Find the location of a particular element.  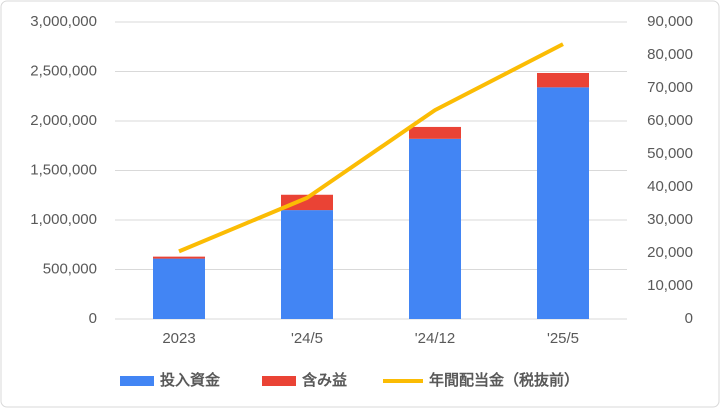

y2-tick-label: 70,000 is located at coordinates (670, 87).